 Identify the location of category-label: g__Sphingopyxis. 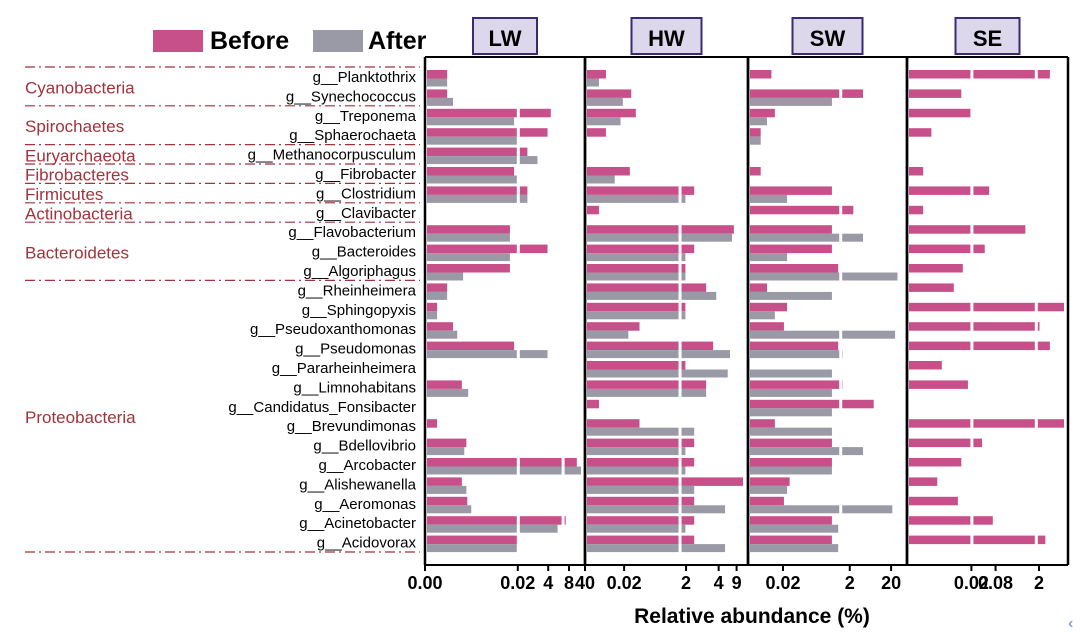
(359, 310).